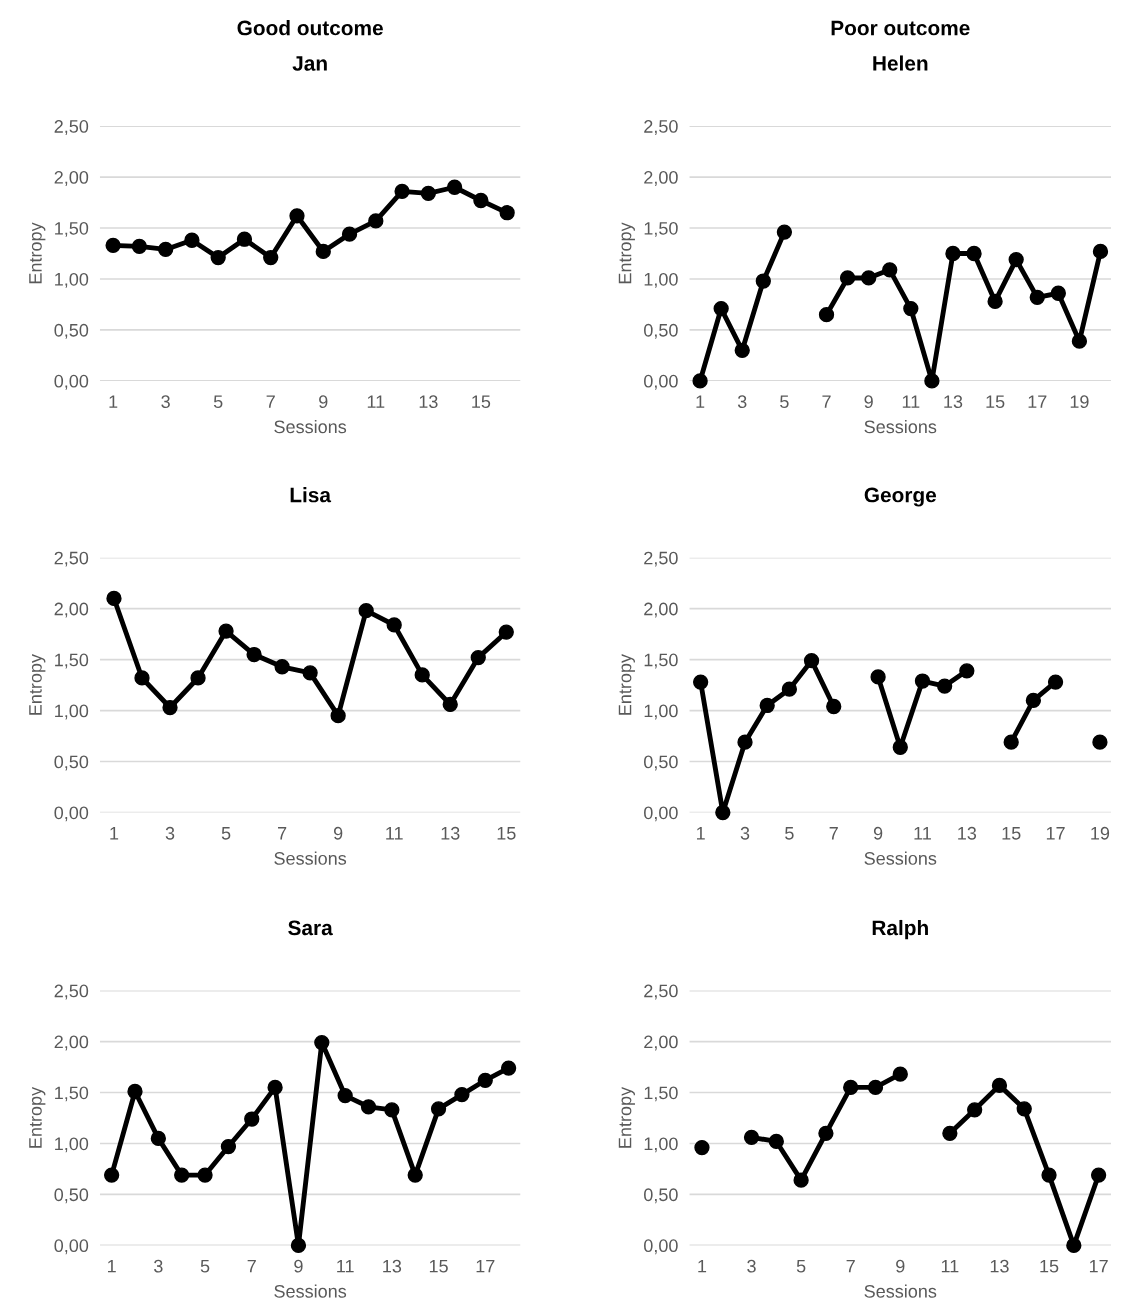  What do you see at coordinates (900, 497) in the screenshot?
I see `chart-title: George` at bounding box center [900, 497].